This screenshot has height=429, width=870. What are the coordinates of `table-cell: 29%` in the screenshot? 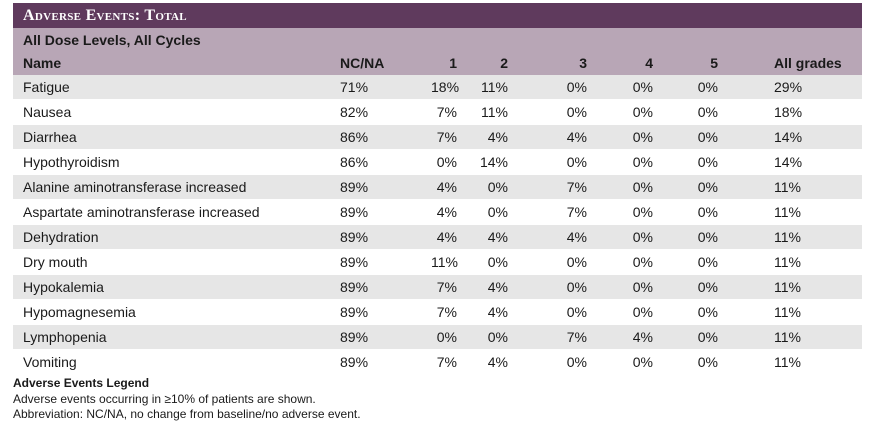 It's located at (788, 87).